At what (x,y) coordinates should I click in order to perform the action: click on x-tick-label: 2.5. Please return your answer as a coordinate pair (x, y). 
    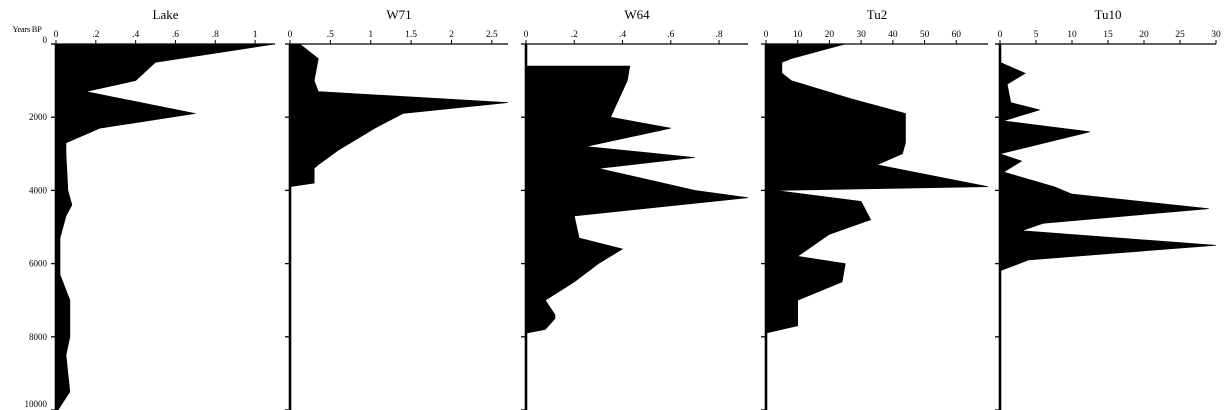
    Looking at the image, I should click on (492, 35).